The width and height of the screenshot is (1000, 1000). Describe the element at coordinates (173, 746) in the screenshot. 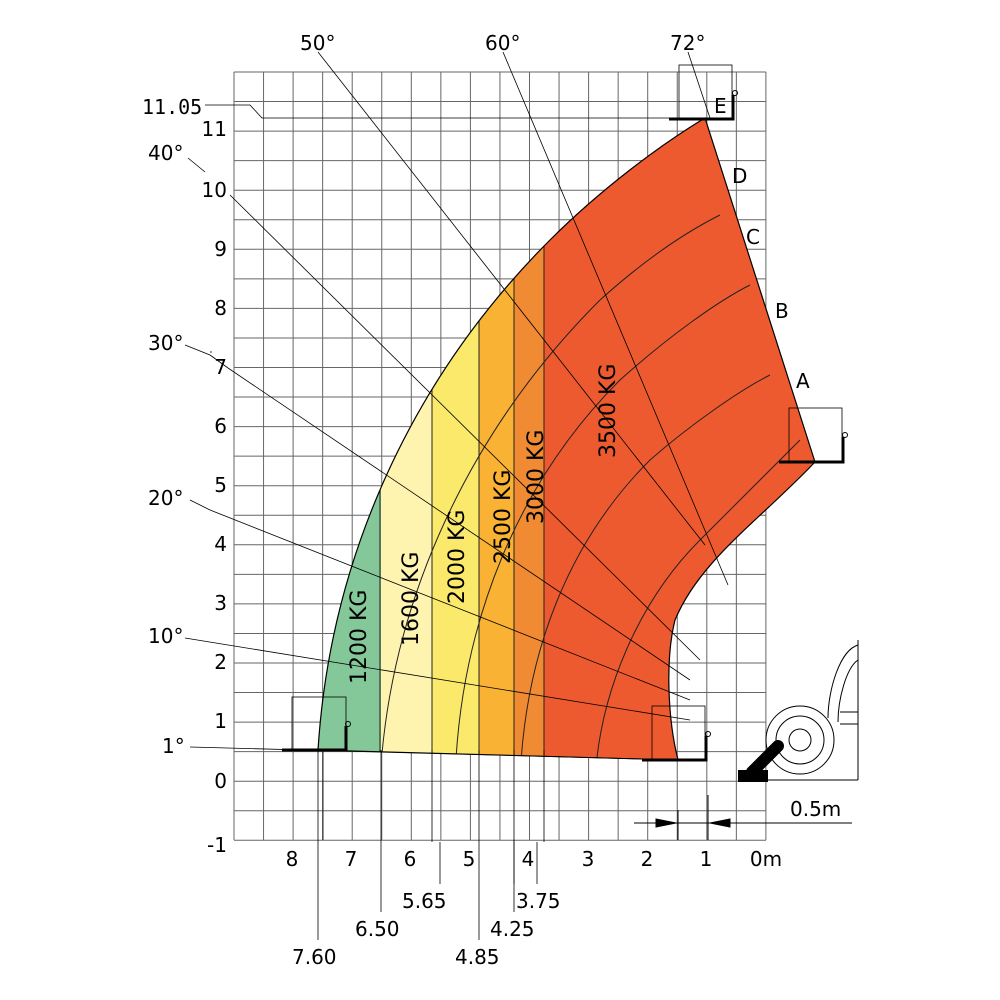

I see `angle-label-1: 1°` at that location.